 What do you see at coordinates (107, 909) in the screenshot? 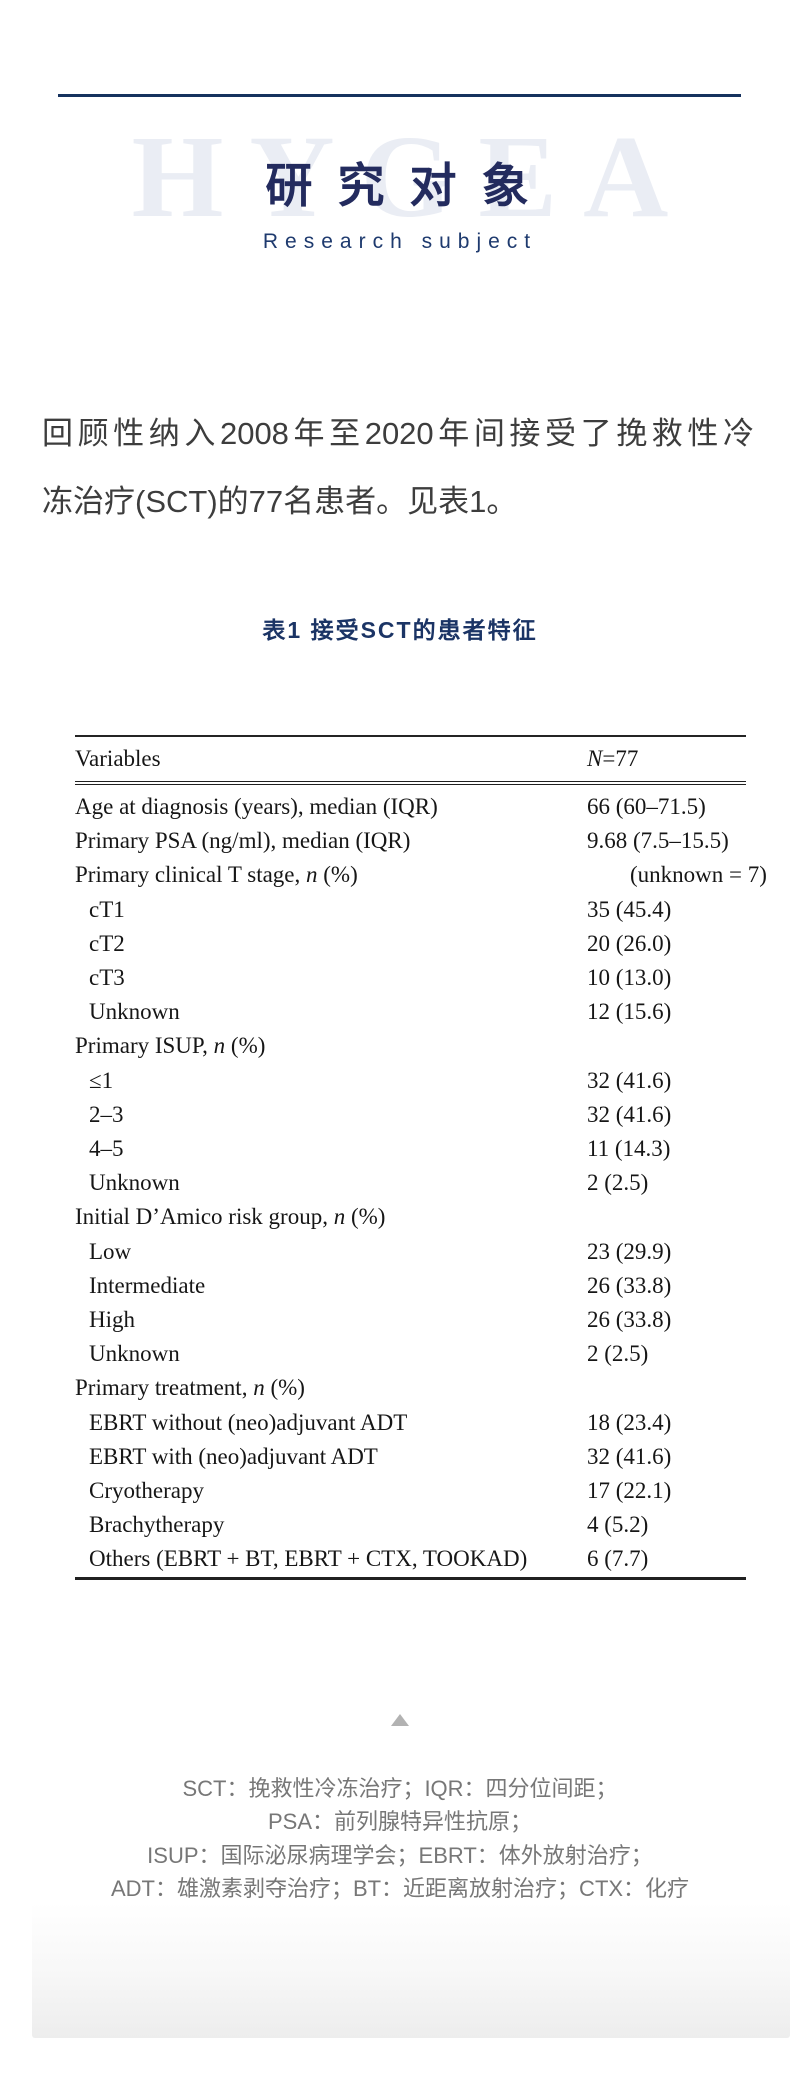
I see `row-label: cT1` at bounding box center [107, 909].